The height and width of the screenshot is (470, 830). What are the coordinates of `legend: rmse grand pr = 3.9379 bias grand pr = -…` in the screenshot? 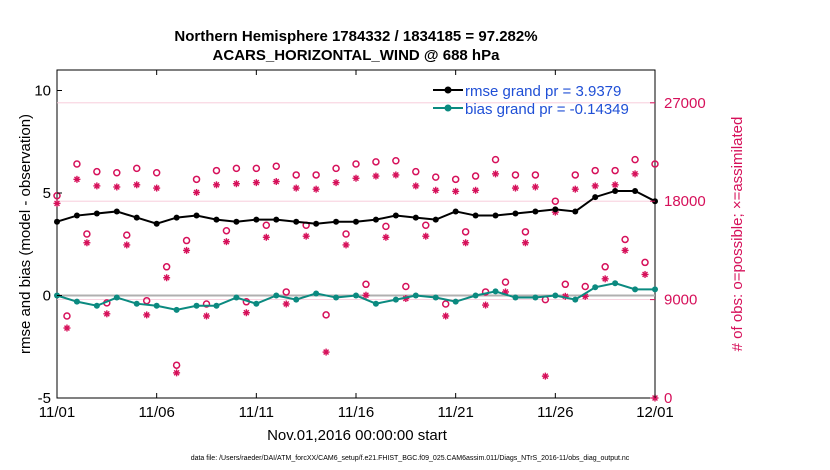 It's located at (531, 100).